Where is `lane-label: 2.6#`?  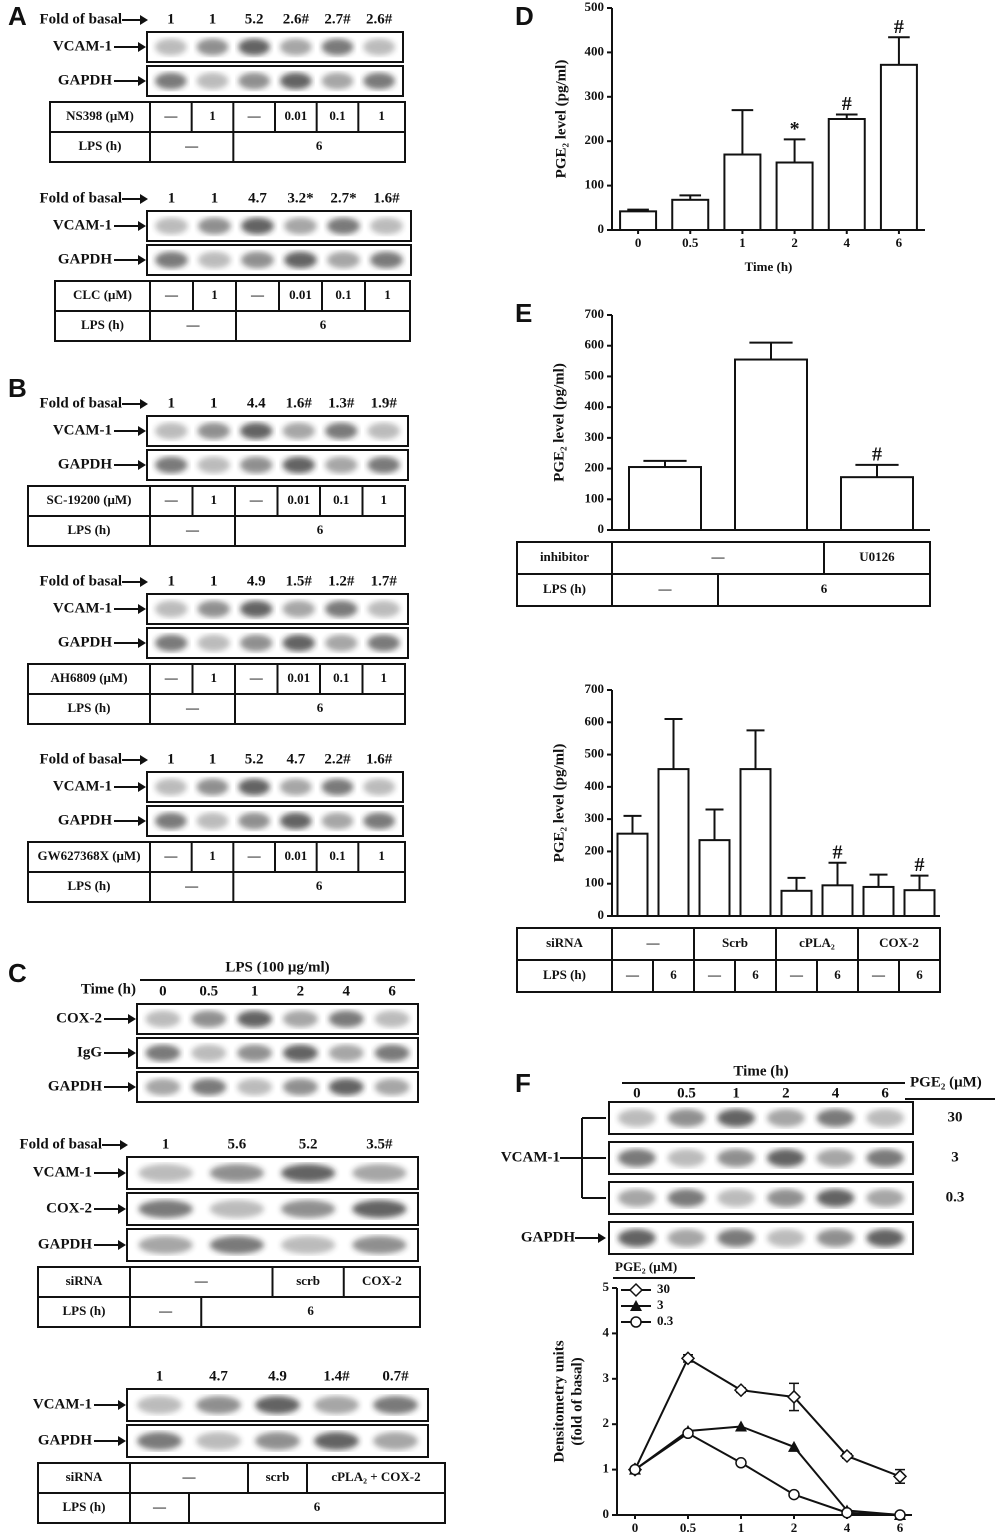
lane-label: 2.6# is located at coordinates (379, 19).